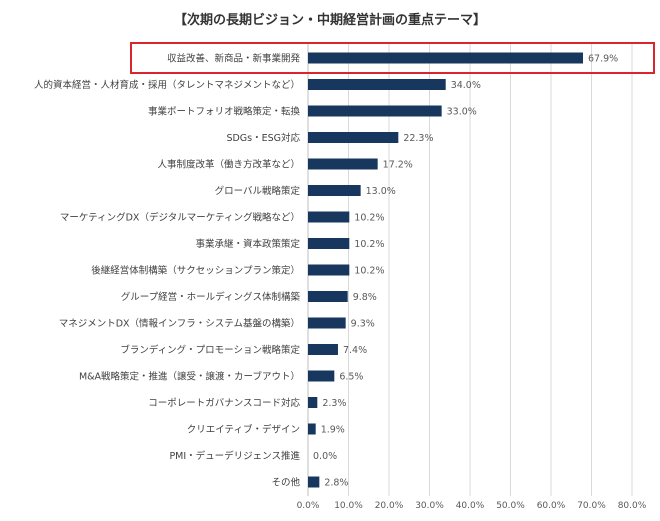  I want to click on data-label: 13.0%, so click(381, 191).